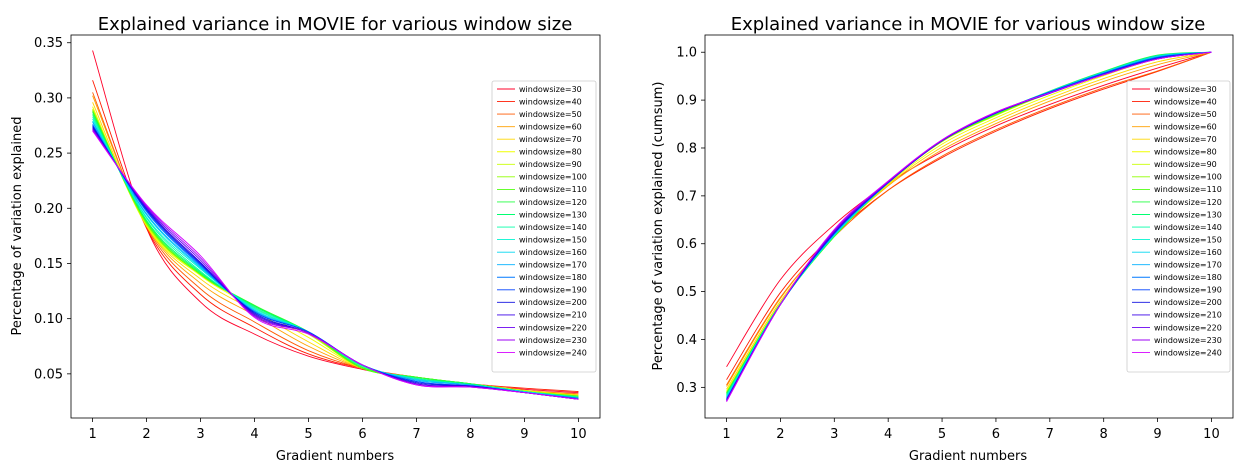 The image size is (1252, 472). Describe the element at coordinates (550, 152) in the screenshot. I see `chart-left-legend-label: windowsize=80` at that location.